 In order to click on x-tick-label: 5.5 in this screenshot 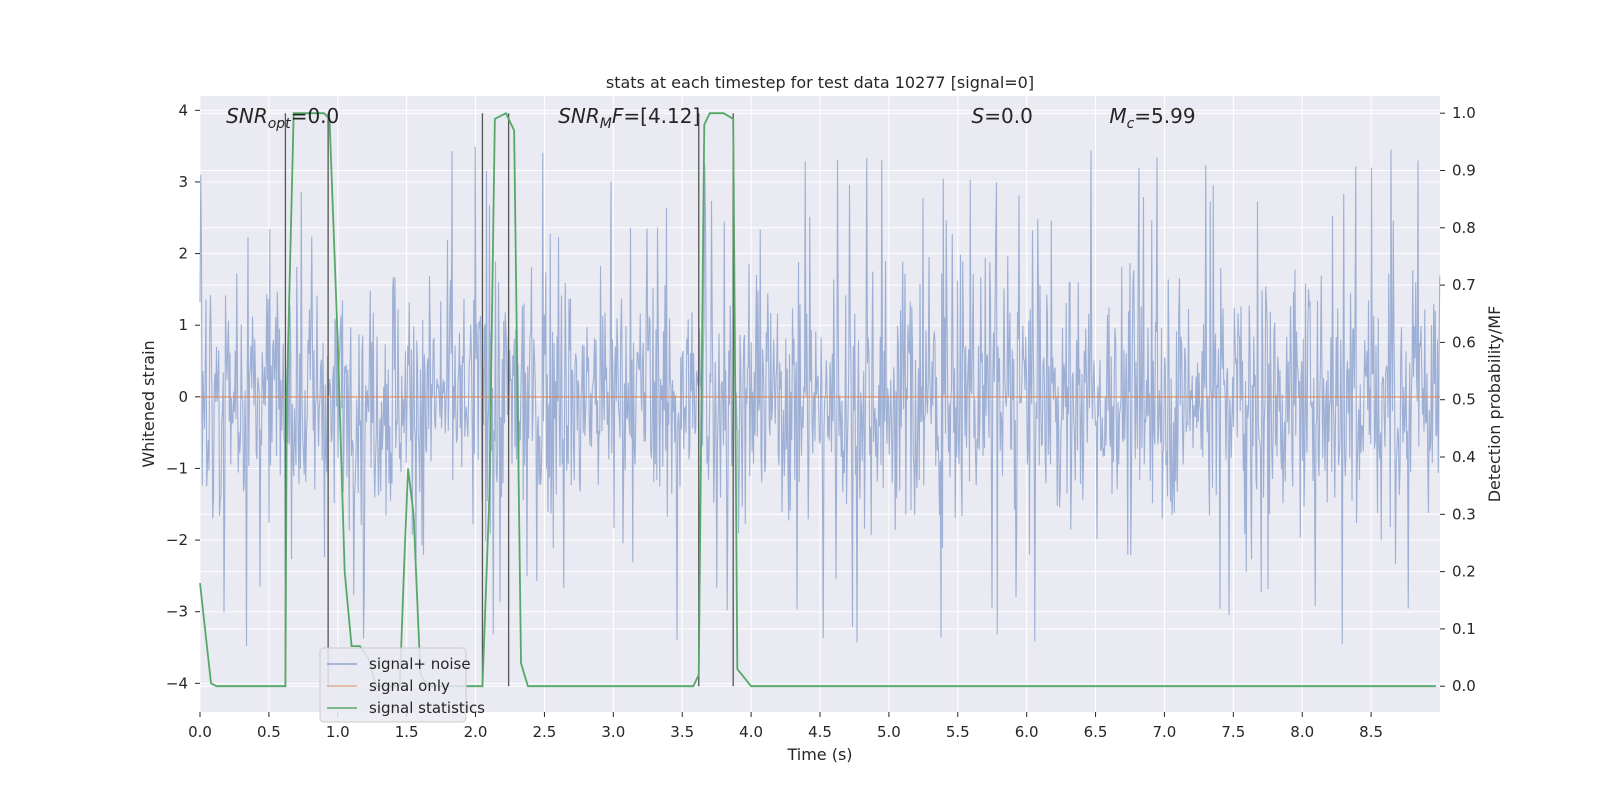, I will do `click(958, 732)`.